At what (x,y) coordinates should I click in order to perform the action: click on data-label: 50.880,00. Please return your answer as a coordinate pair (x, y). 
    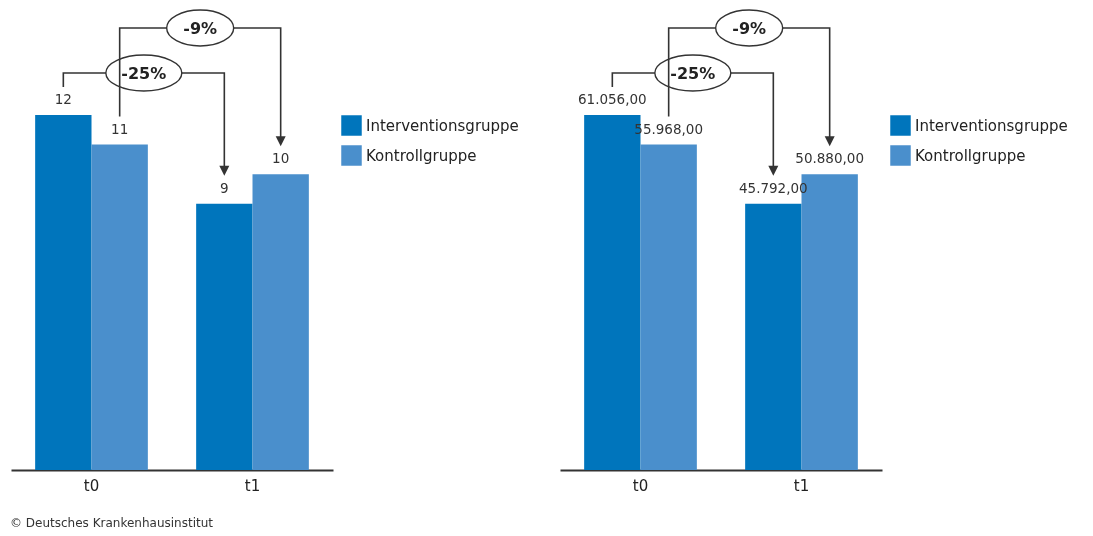
    Looking at the image, I should click on (830, 158).